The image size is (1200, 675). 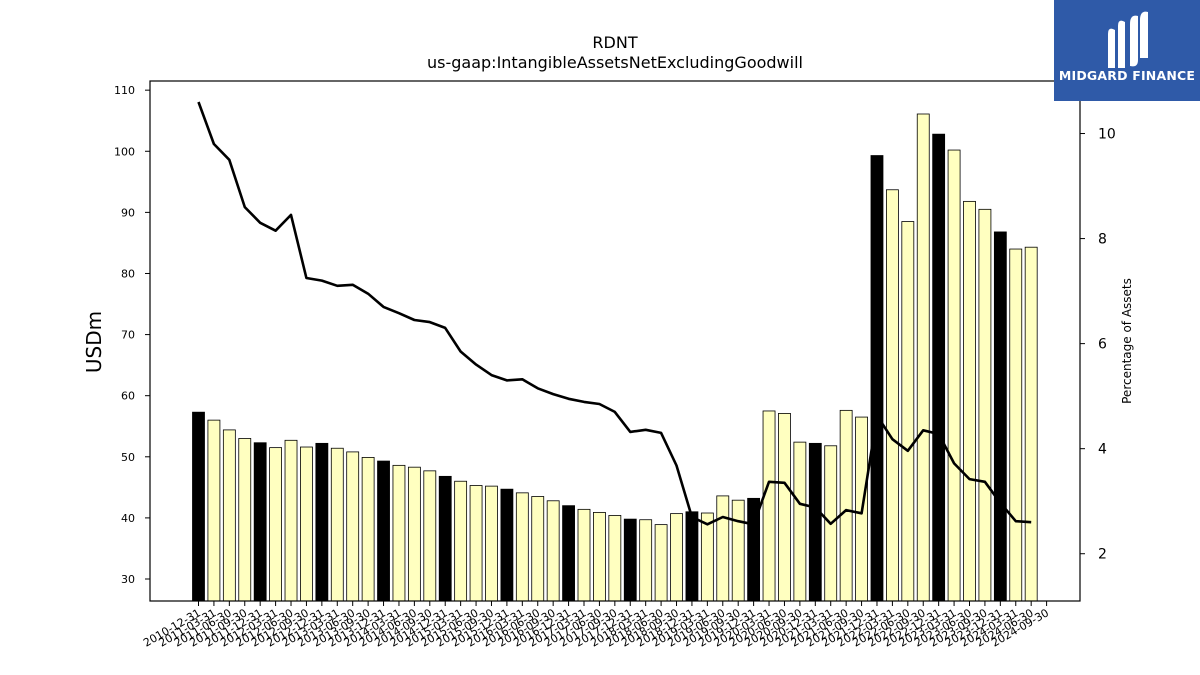 What do you see at coordinates (94, 342) in the screenshot?
I see `y-axis-label: USDm` at bounding box center [94, 342].